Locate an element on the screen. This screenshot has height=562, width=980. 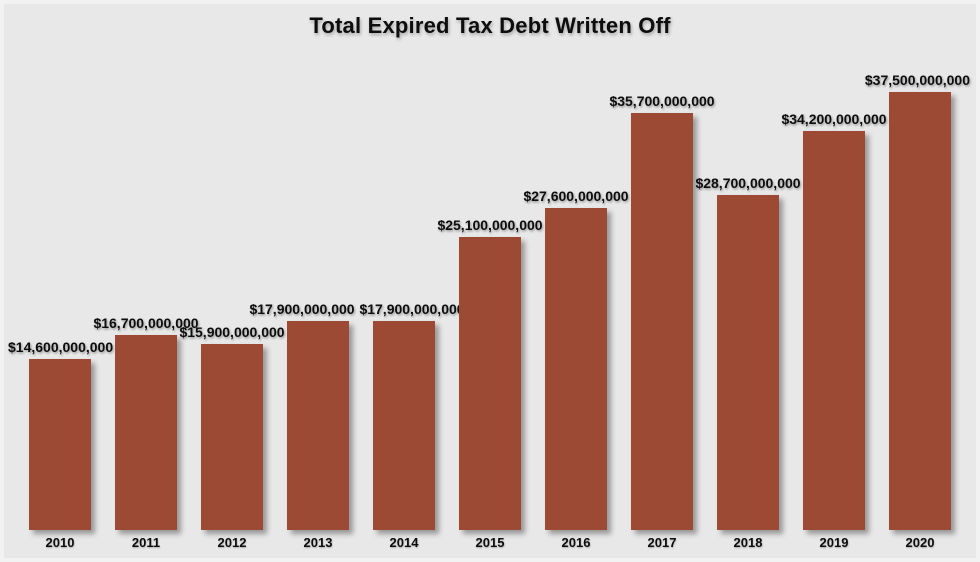
category-label-2016: 2016 is located at coordinates (576, 542).